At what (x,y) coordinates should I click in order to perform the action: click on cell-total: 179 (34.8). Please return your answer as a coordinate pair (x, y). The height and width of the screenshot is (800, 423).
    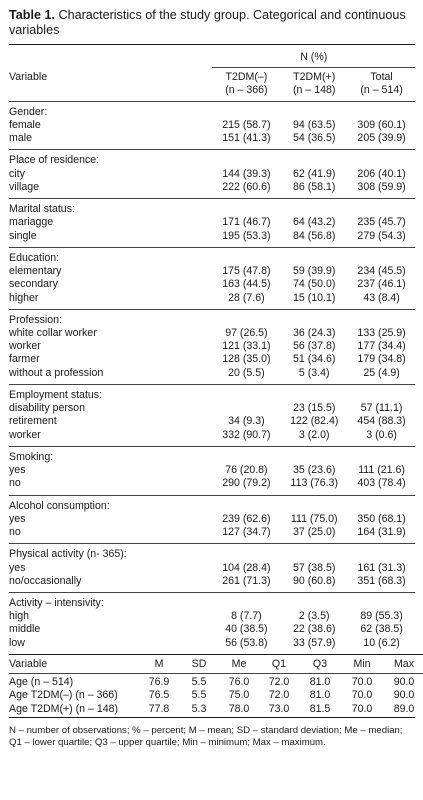
    Looking at the image, I should click on (381, 359).